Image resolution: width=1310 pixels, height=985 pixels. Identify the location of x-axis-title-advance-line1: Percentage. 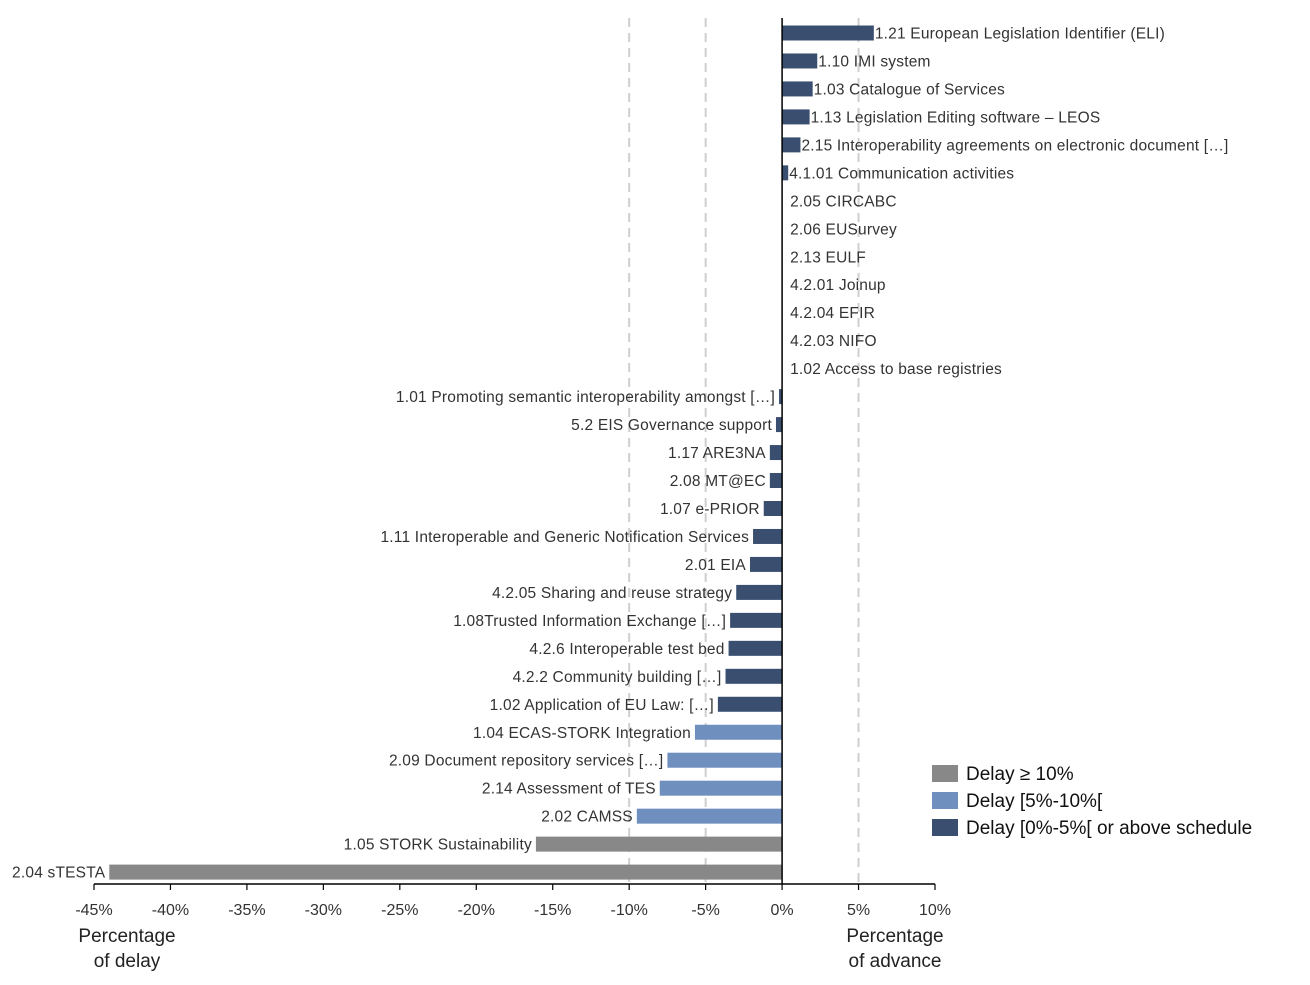
(894, 936).